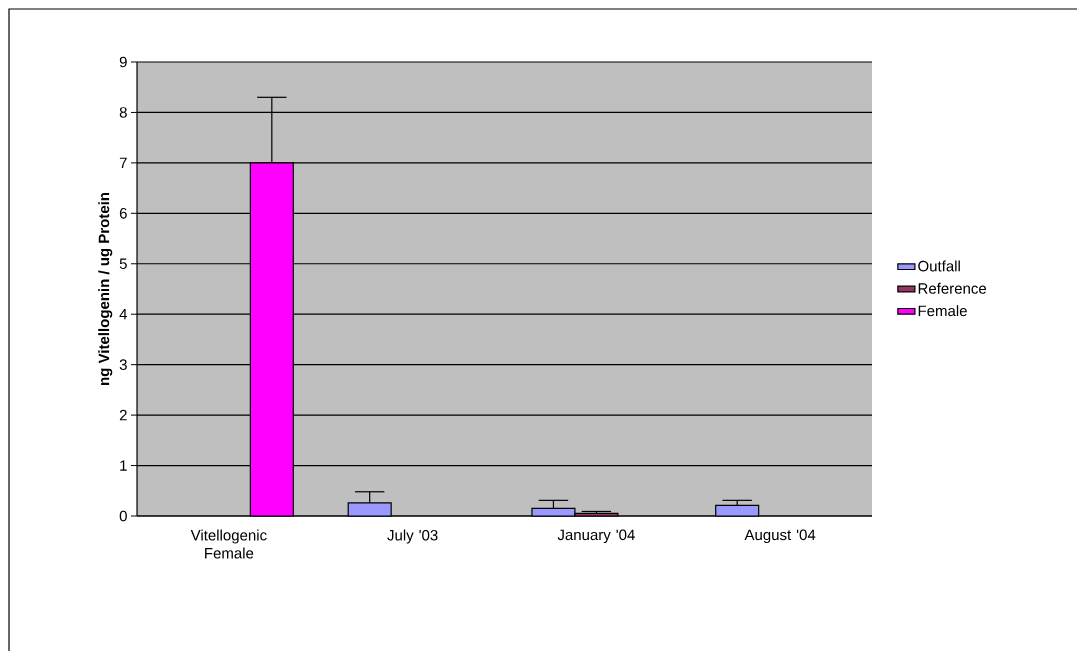 The image size is (1077, 651). I want to click on y-tick-label: 4, so click(123, 314).